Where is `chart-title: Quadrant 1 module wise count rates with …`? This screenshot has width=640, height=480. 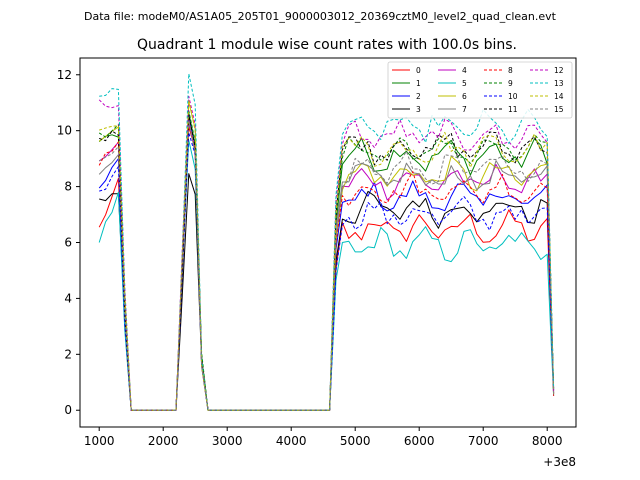
chart-title: Quadrant 1 module wise count rates with … is located at coordinates (327, 45).